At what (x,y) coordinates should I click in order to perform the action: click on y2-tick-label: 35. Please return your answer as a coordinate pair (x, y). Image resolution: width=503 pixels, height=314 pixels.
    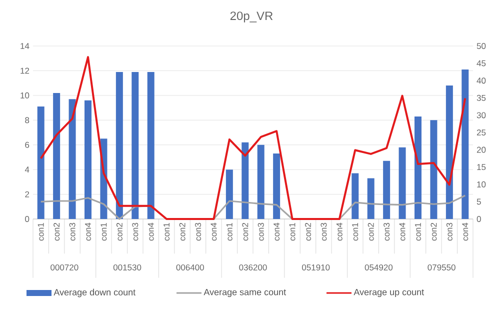
    Looking at the image, I should click on (481, 97).